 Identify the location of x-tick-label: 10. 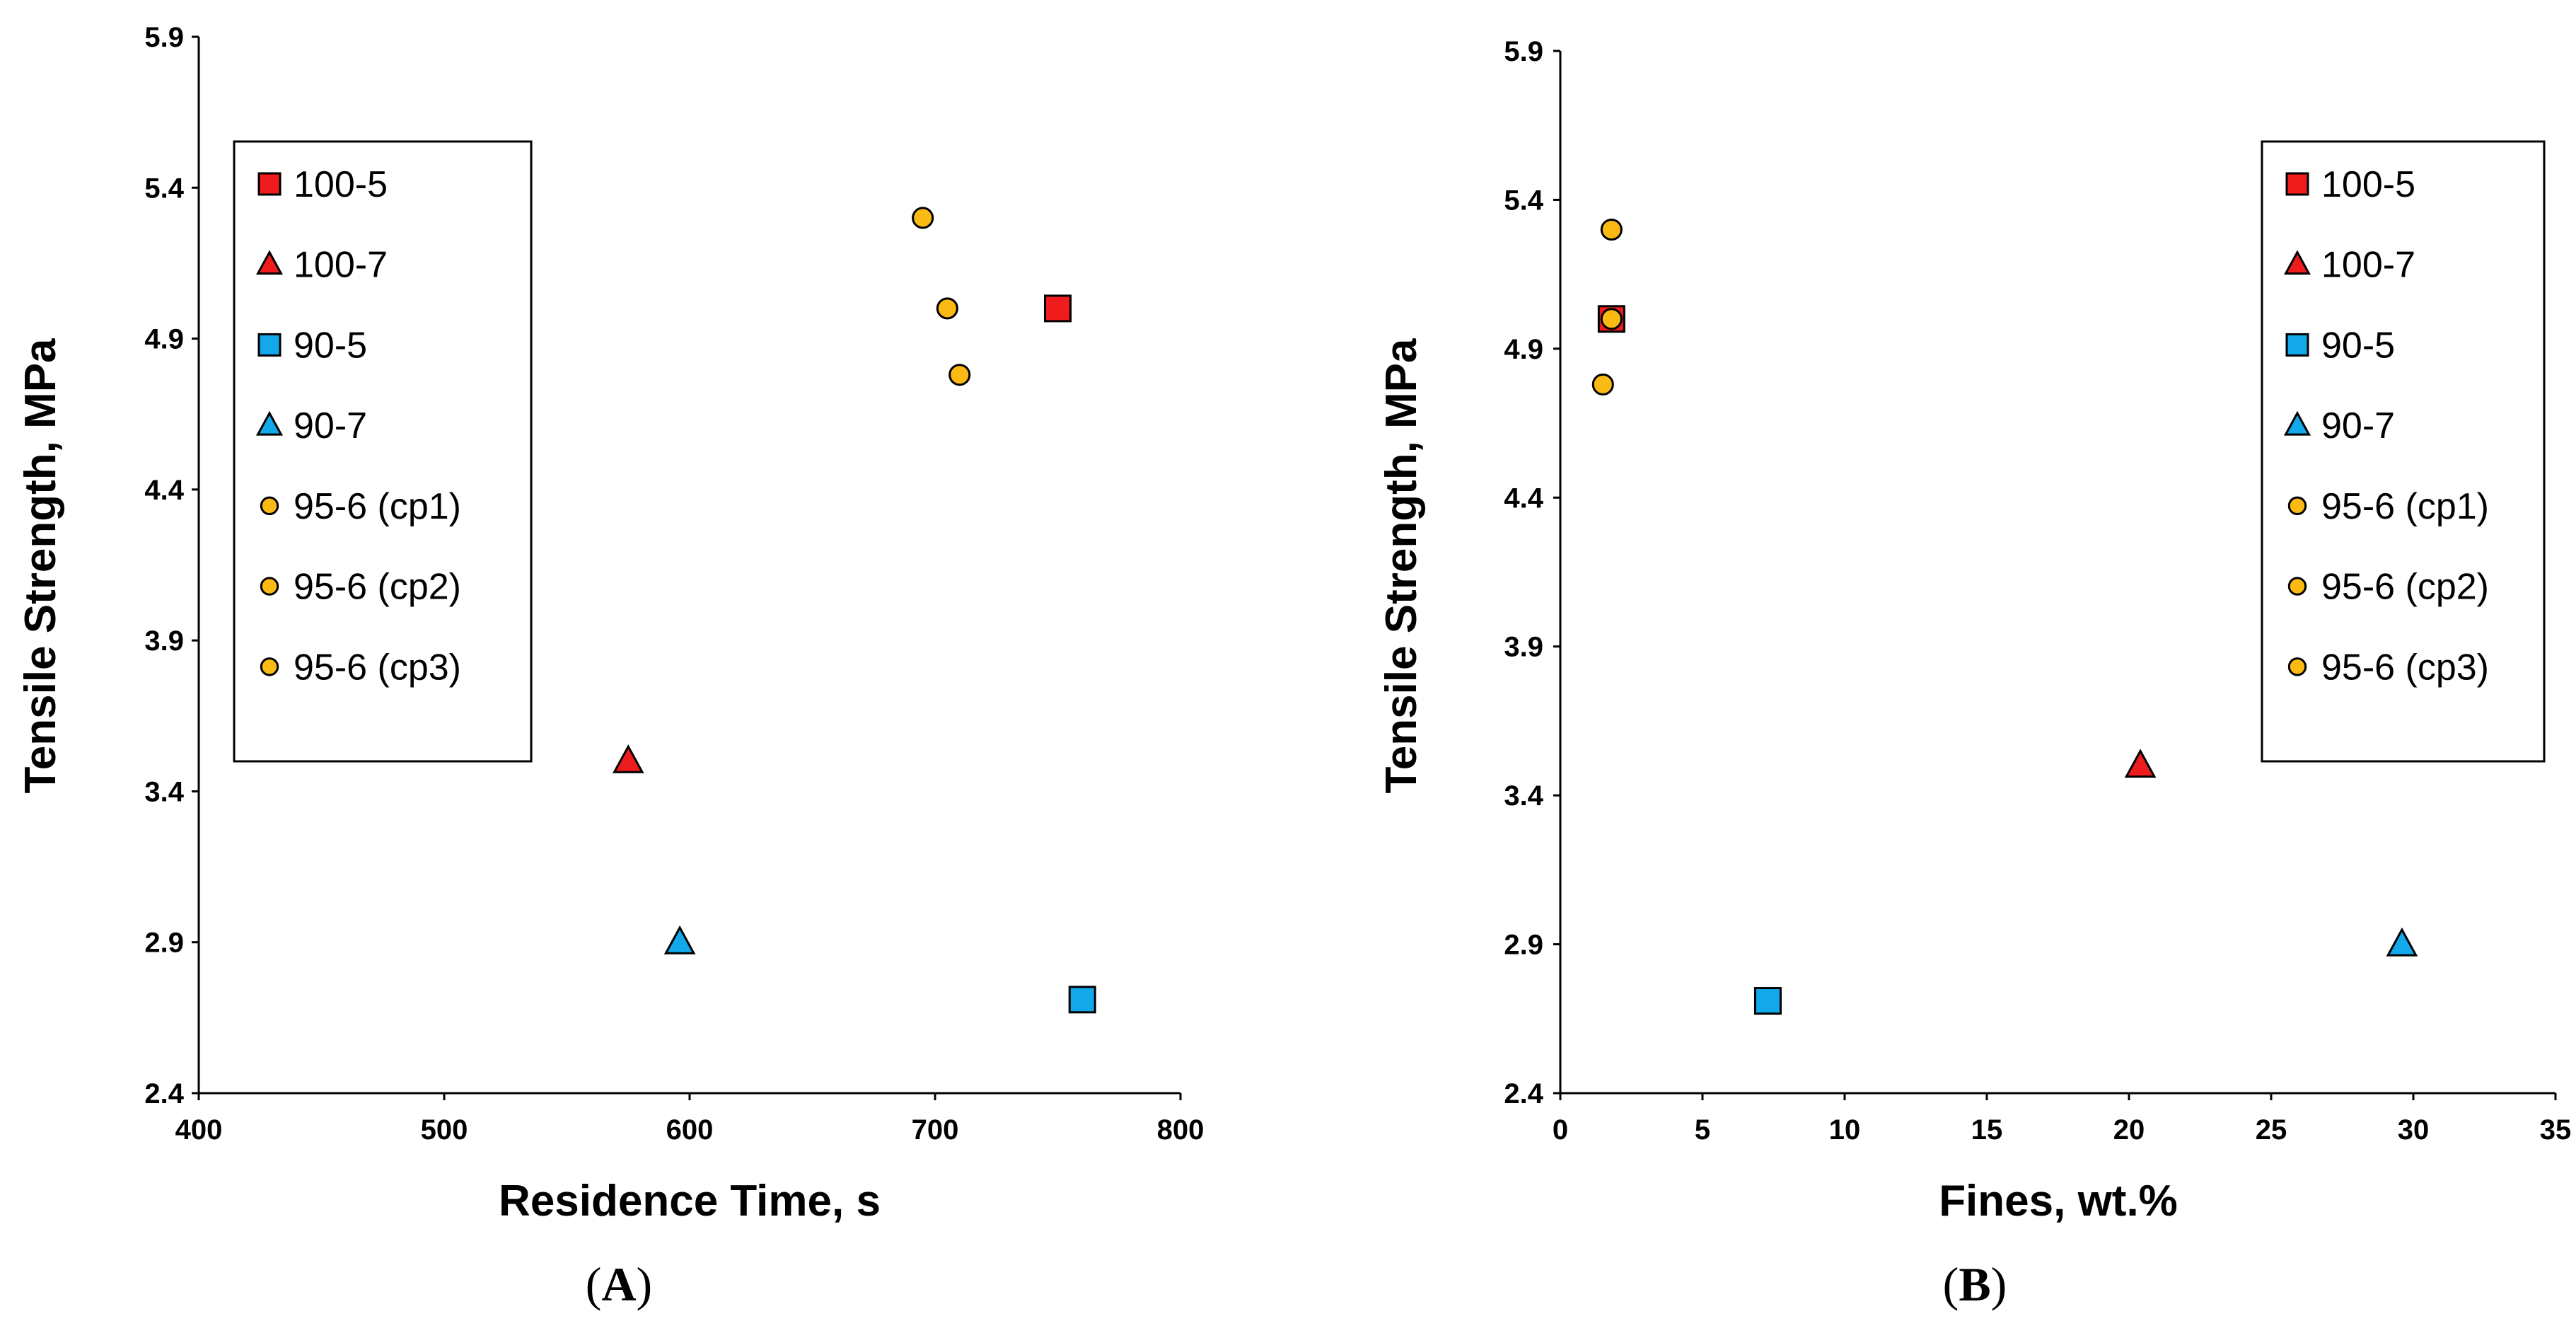
(1845, 1130).